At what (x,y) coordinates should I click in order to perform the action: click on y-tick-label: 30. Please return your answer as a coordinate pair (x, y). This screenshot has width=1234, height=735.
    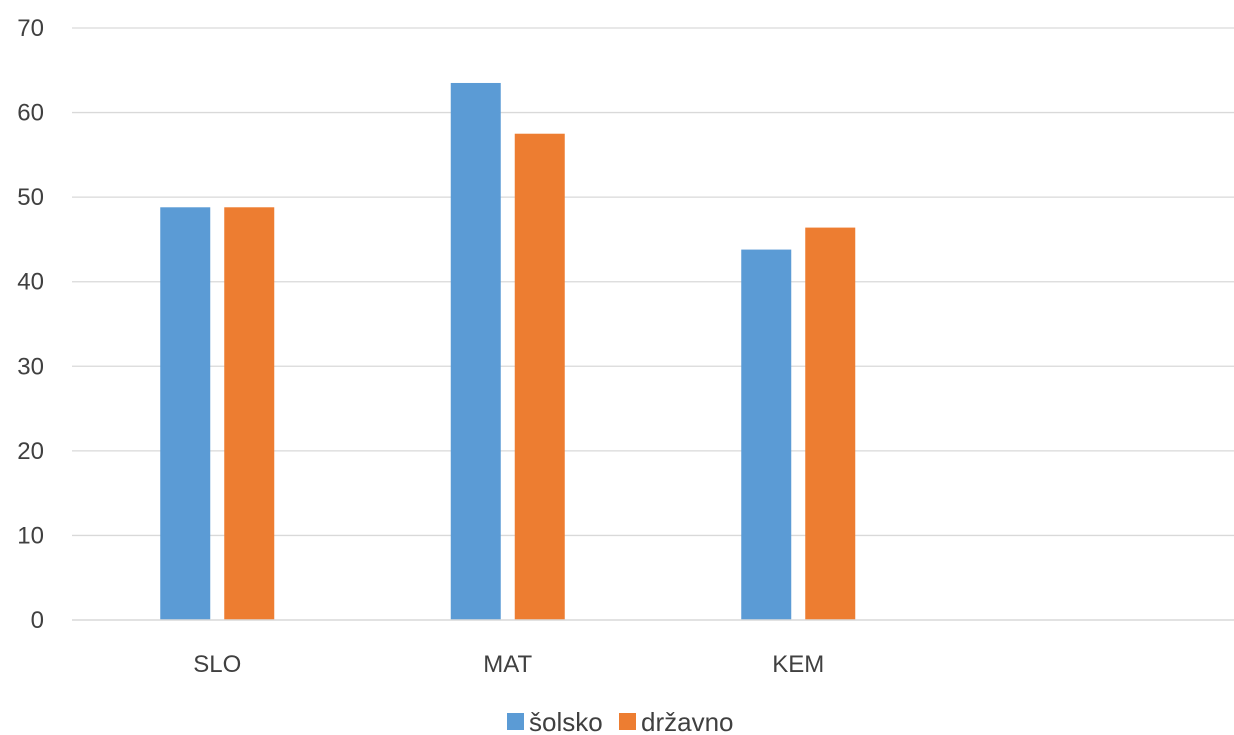
    Looking at the image, I should click on (30, 366).